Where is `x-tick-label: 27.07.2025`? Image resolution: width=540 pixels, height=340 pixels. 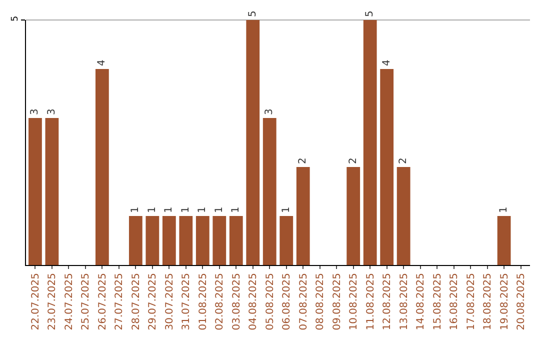
x-tick-label: 27.07.2025 is located at coordinates (120, 301).